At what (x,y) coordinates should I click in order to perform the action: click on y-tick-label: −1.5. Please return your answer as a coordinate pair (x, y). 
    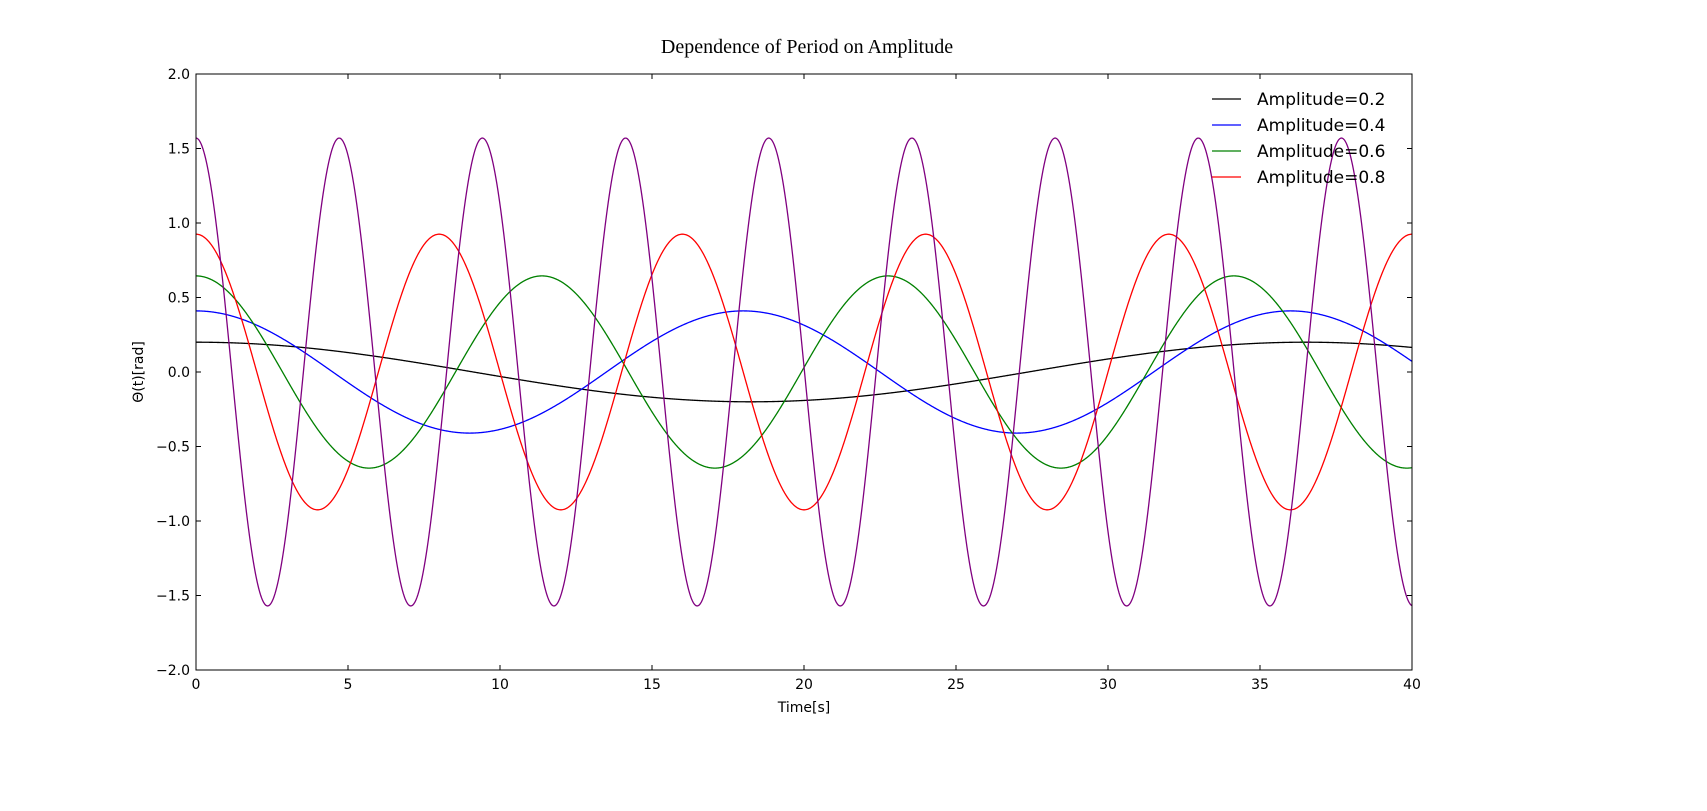
    Looking at the image, I should click on (173, 597).